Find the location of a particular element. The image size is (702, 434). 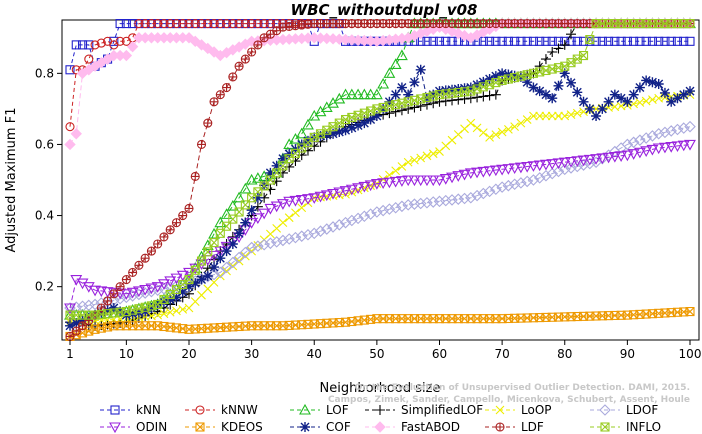

legend-label: KDEOS is located at coordinates (242, 427).